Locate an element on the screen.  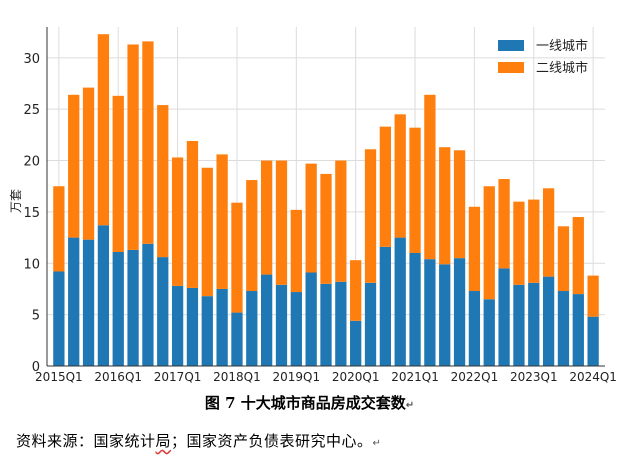
y-tick-label: 15 is located at coordinates (31, 213).